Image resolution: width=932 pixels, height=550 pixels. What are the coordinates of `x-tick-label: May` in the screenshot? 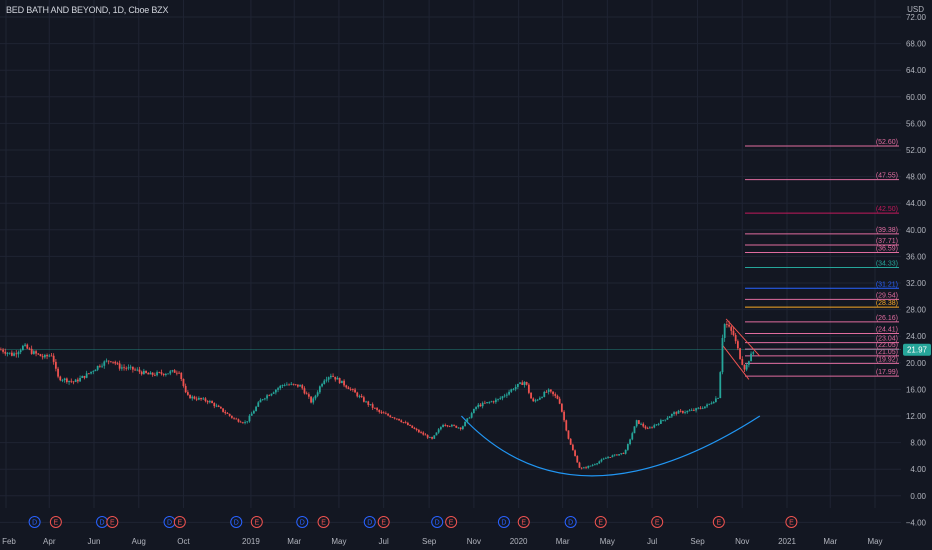 It's located at (607, 541).